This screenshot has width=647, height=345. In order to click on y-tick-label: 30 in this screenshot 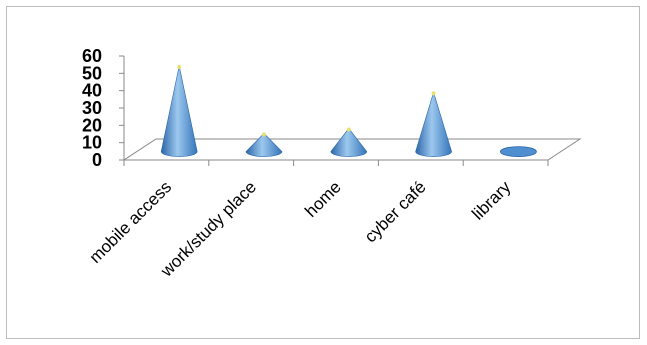, I will do `click(92, 108)`.